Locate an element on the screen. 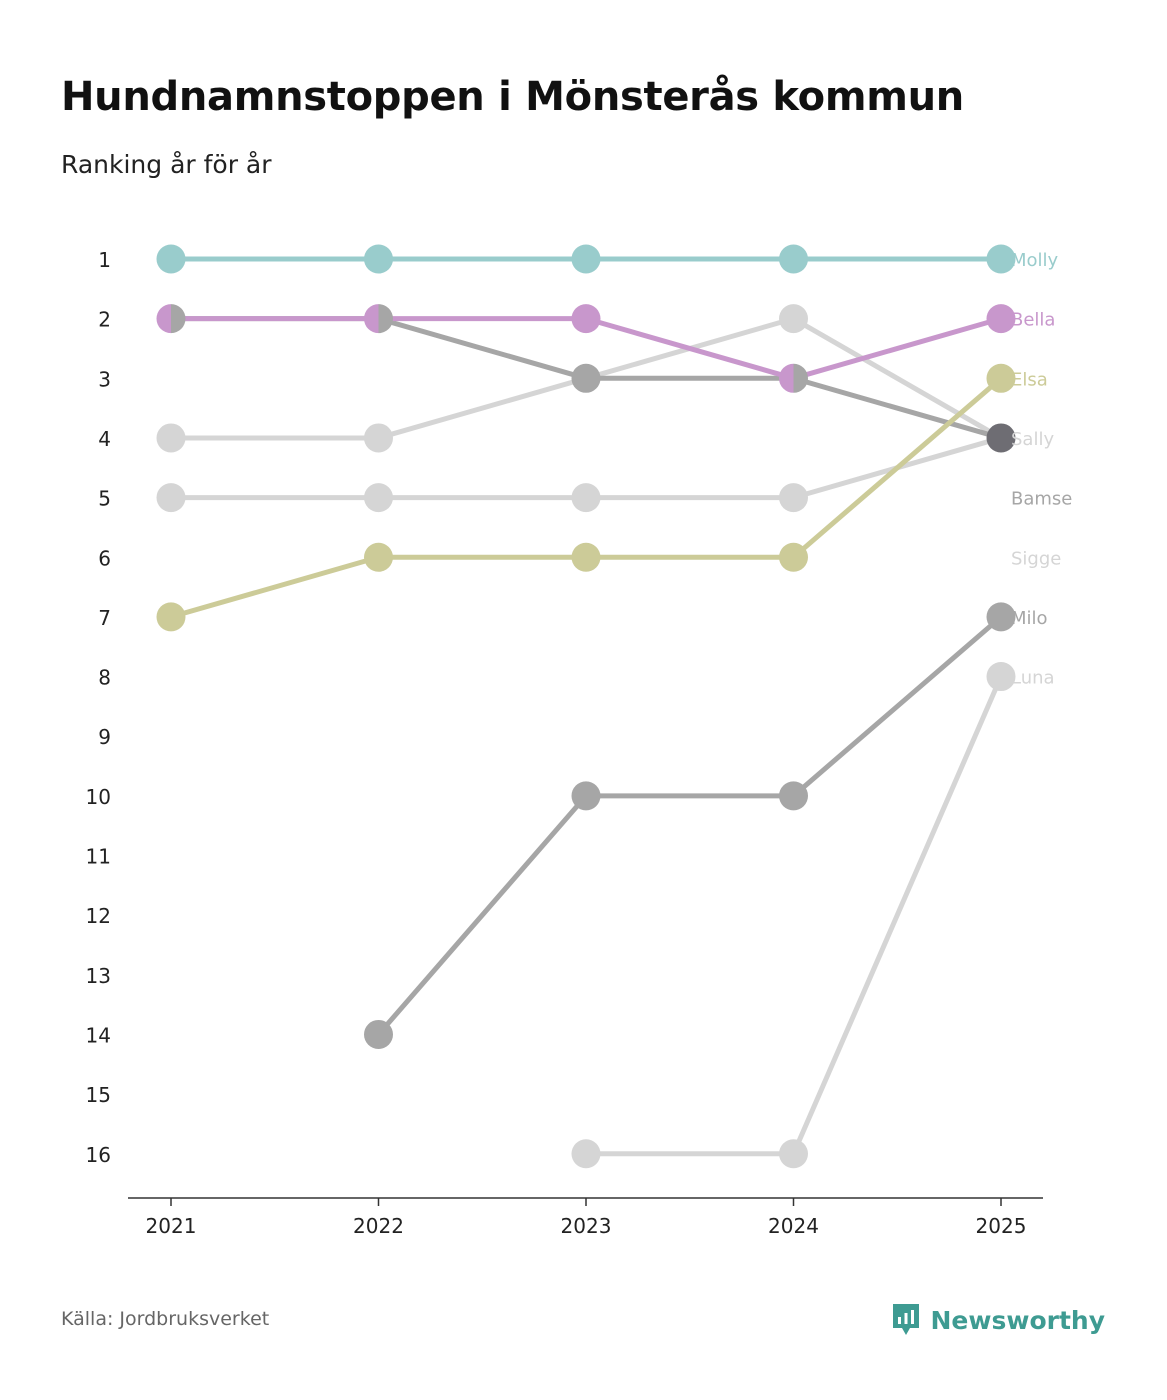 This screenshot has width=1167, height=1400. series-line-luna is located at coordinates (897, 915).